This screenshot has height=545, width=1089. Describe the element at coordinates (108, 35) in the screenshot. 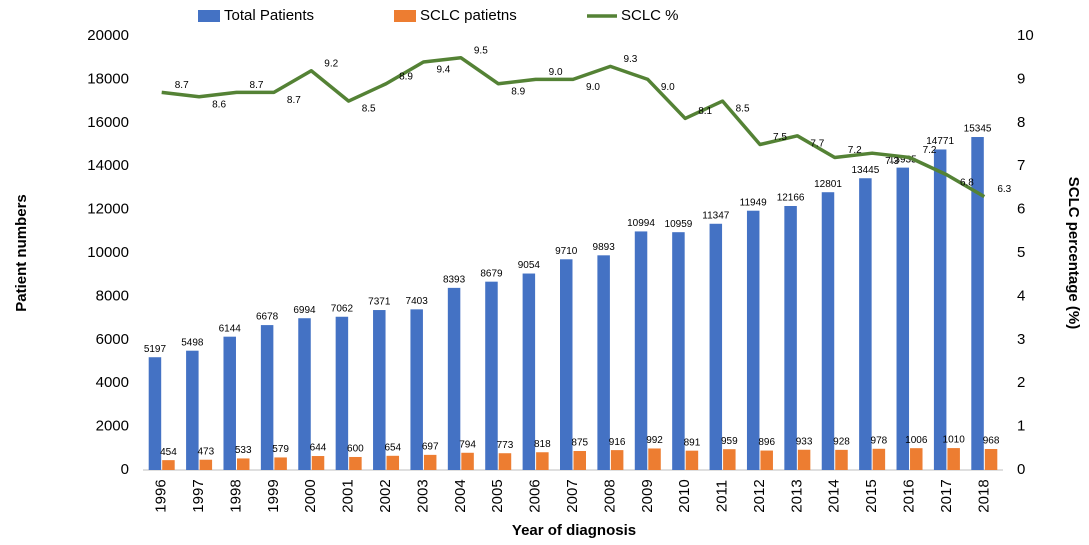

I see `y-tick-label: 20000` at that location.